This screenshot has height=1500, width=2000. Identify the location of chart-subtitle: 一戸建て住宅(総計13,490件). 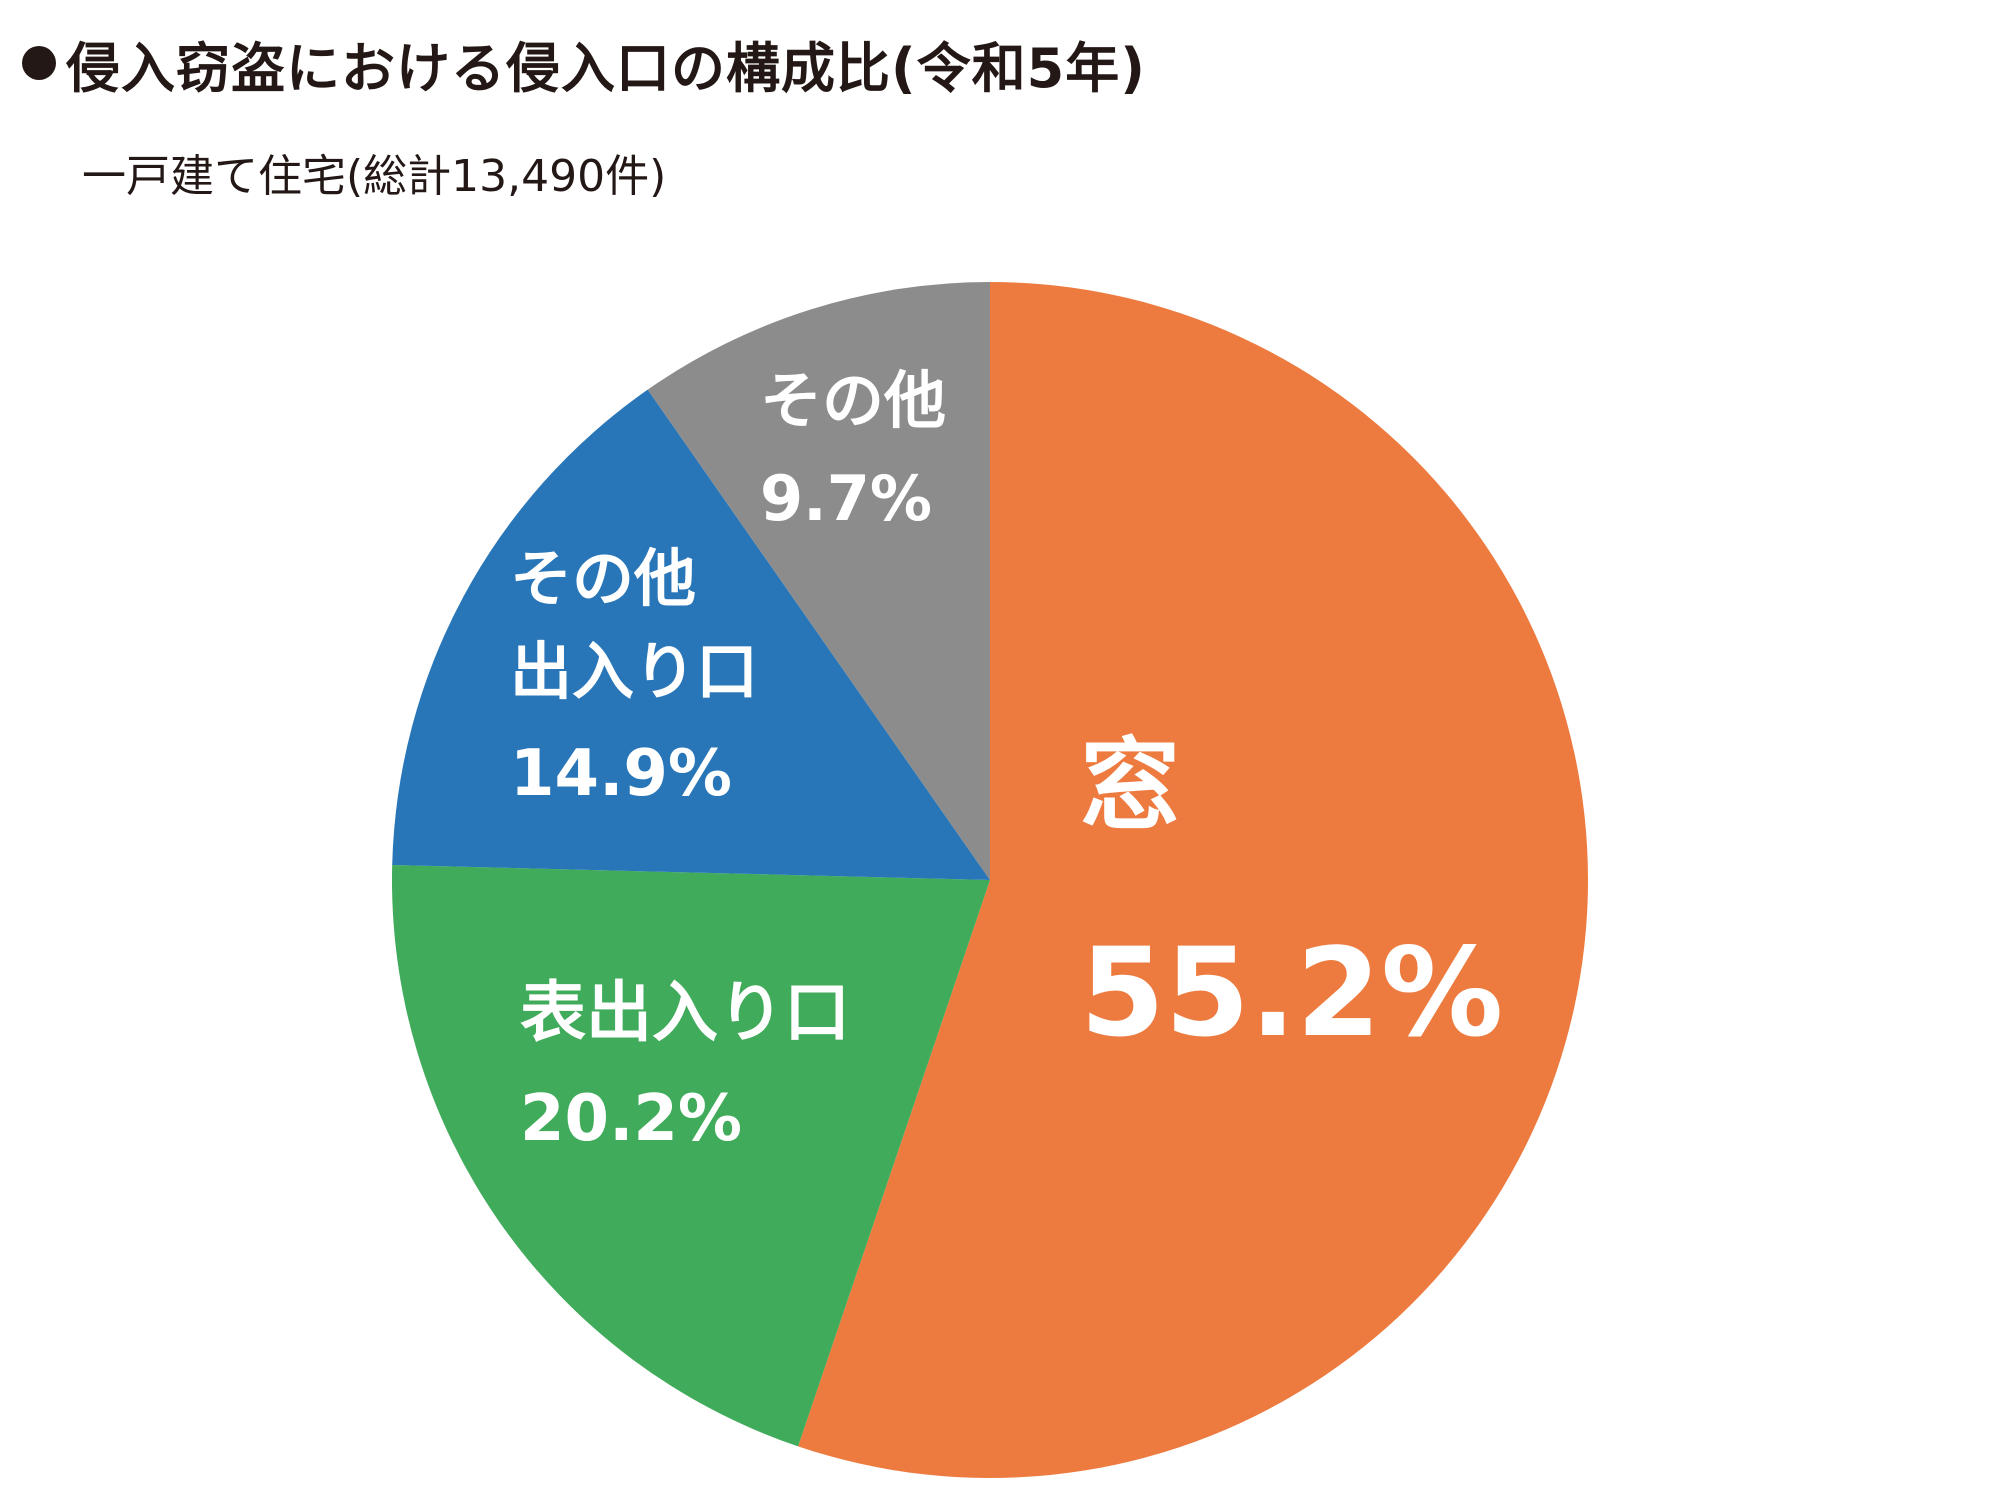
(374, 176).